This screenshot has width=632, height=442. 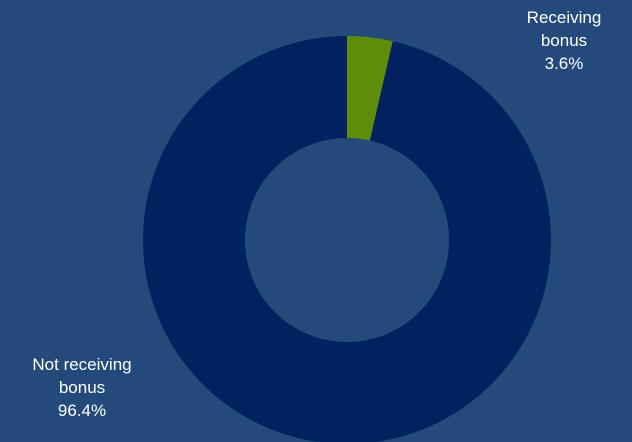 I want to click on slice-receiving-bonus, so click(x=370, y=88).